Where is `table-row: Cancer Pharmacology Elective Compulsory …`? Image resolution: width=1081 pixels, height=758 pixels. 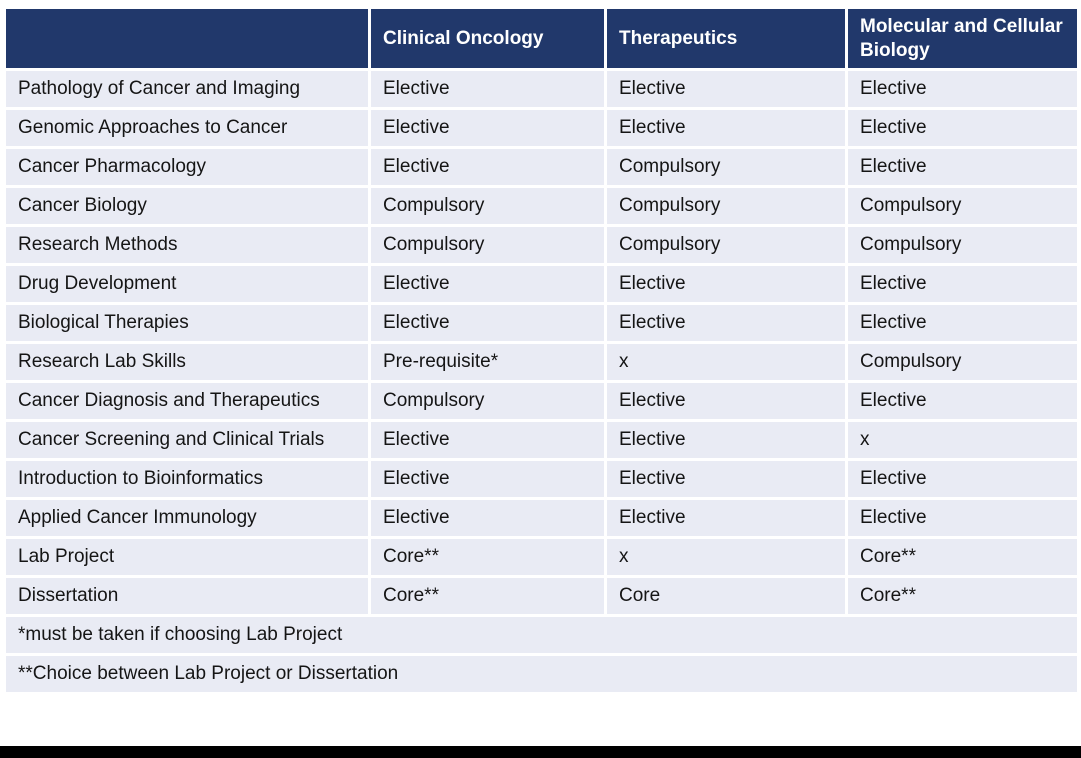 table-row: Cancer Pharmacology Elective Compulsory … is located at coordinates (541, 167).